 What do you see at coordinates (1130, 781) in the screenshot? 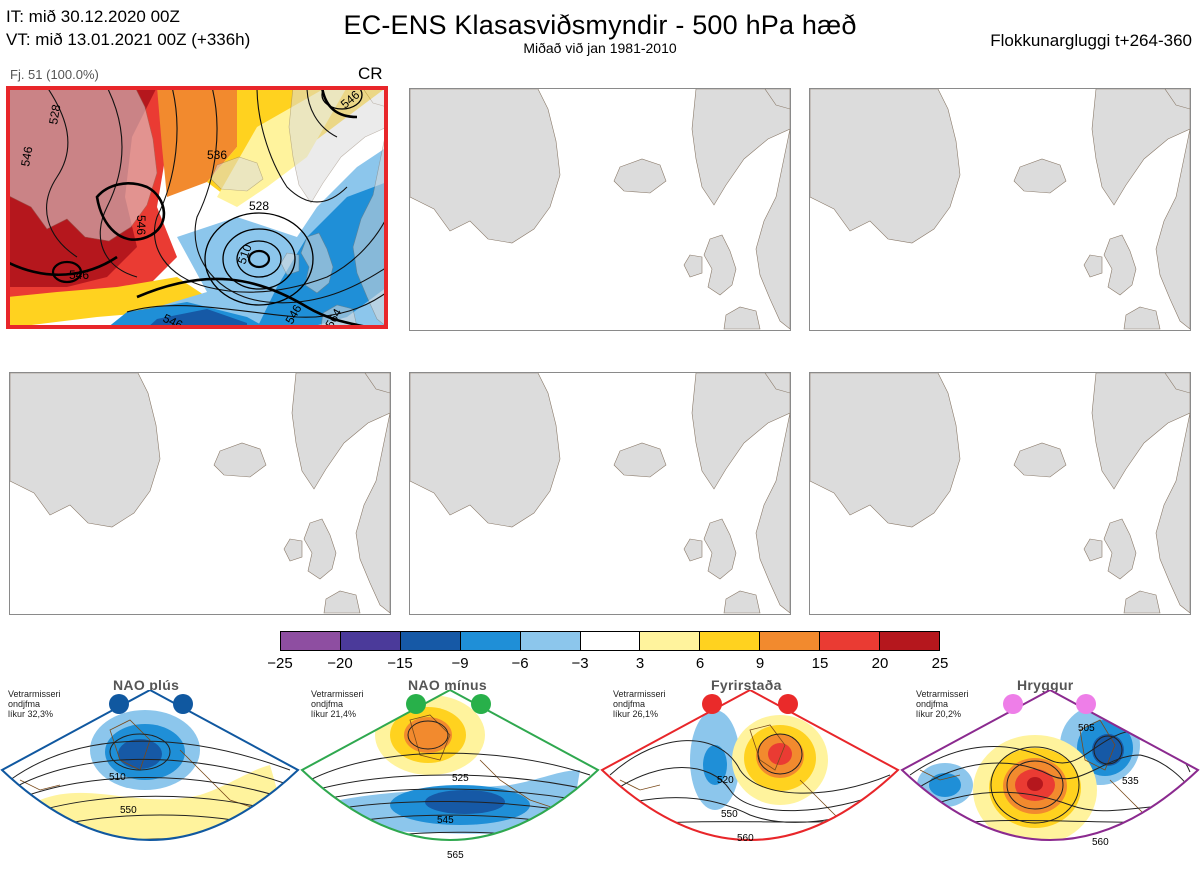
I see `contour-label: 535` at bounding box center [1130, 781].